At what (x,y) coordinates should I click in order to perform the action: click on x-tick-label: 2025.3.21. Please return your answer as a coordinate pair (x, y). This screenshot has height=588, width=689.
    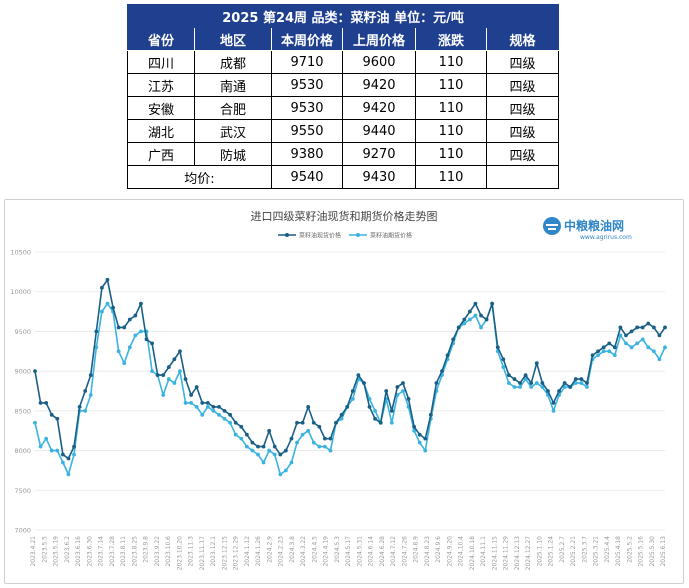
    Looking at the image, I should click on (596, 551).